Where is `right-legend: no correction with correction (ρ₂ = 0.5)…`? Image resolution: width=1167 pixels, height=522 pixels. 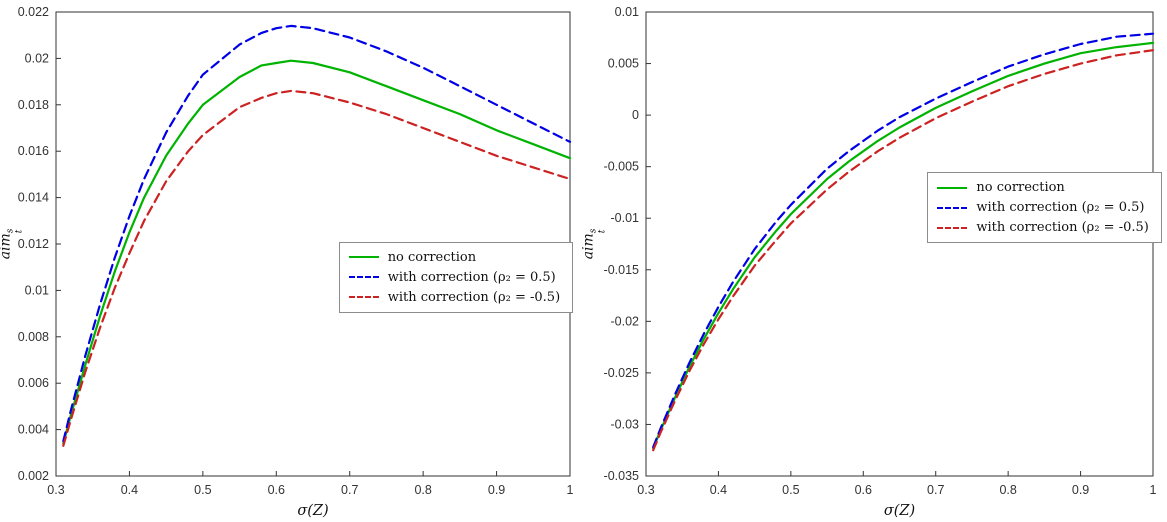
right-legend: no correction with correction (ρ₂ = 0.5)… is located at coordinates (1044, 208).